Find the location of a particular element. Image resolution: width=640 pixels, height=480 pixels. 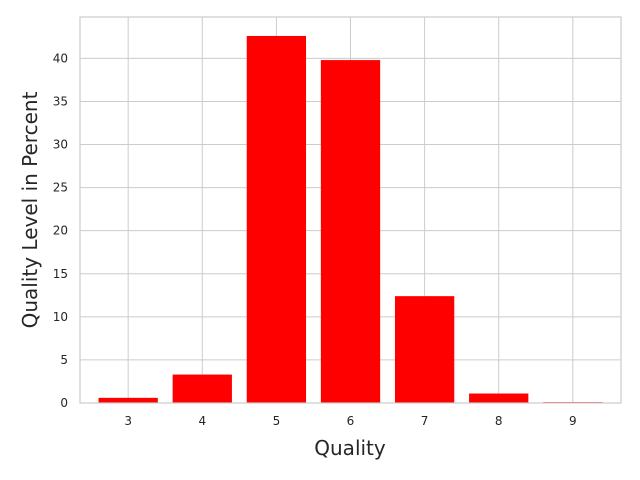

y-tick-label: 15 is located at coordinates (60, 274).